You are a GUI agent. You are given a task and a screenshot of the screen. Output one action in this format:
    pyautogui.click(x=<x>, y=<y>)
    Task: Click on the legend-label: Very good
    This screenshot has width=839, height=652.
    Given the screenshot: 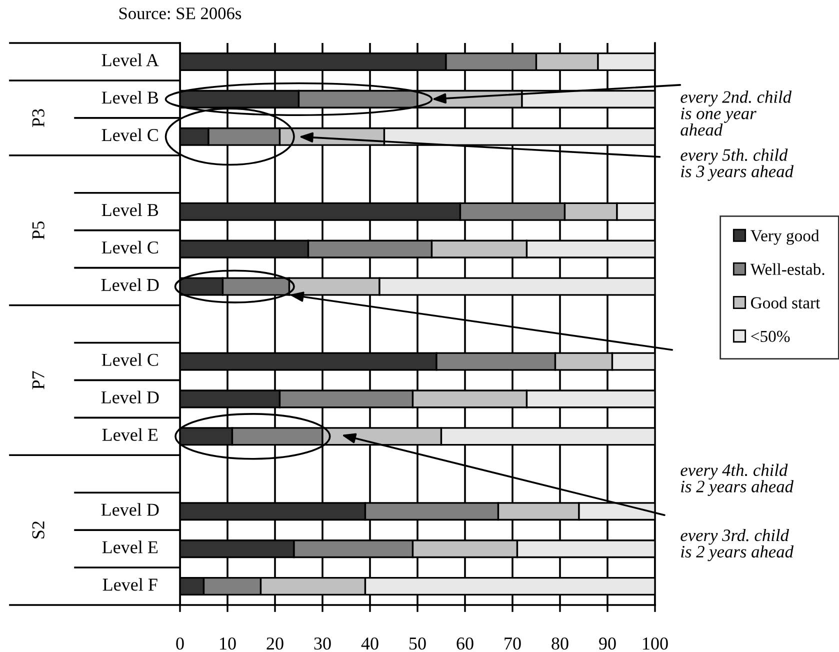 What is the action you would take?
    pyautogui.click(x=785, y=237)
    